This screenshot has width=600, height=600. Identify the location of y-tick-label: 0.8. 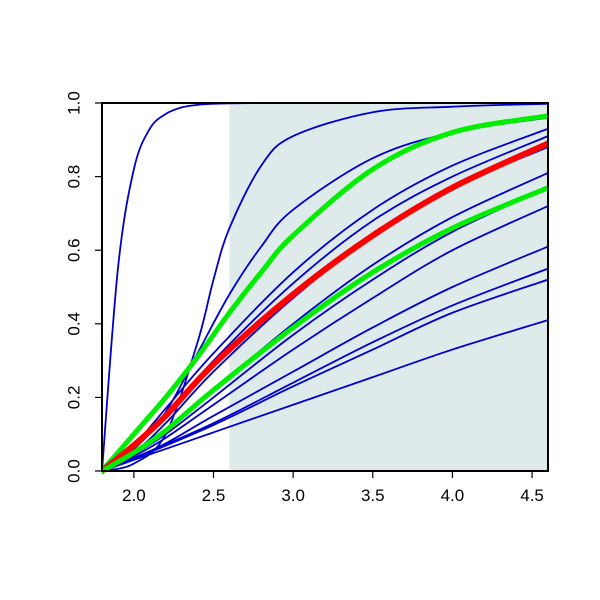
(74, 177).